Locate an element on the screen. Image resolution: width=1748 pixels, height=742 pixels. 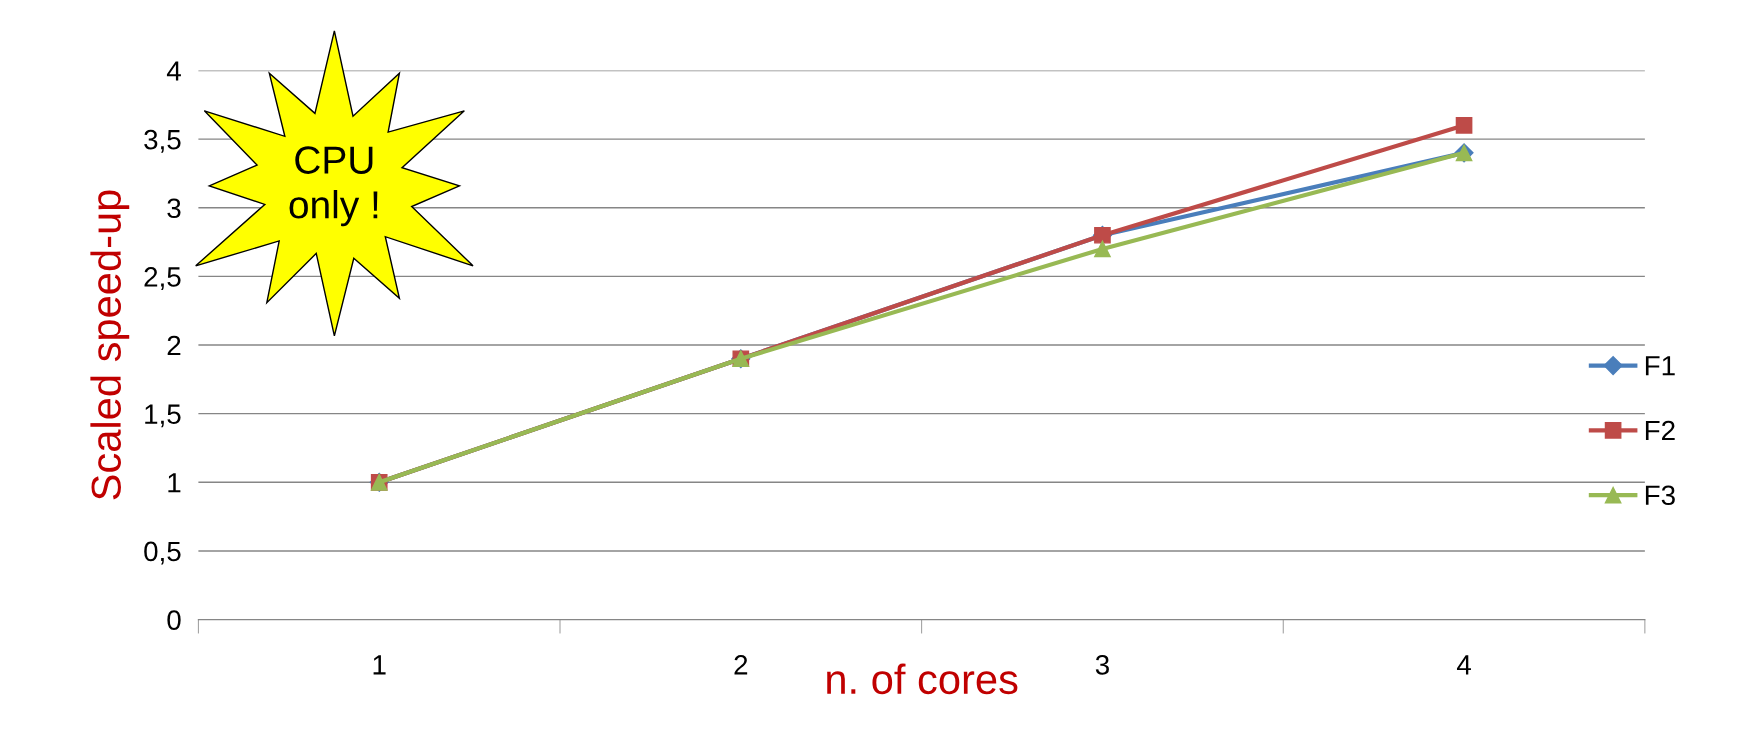
legend-label: F2 is located at coordinates (1660, 430).